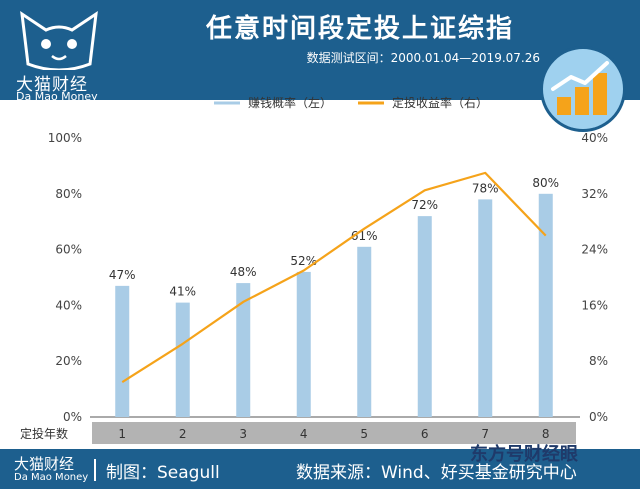 The image size is (640, 489). Describe the element at coordinates (545, 183) in the screenshot. I see `bar-value-label: 80%` at that location.